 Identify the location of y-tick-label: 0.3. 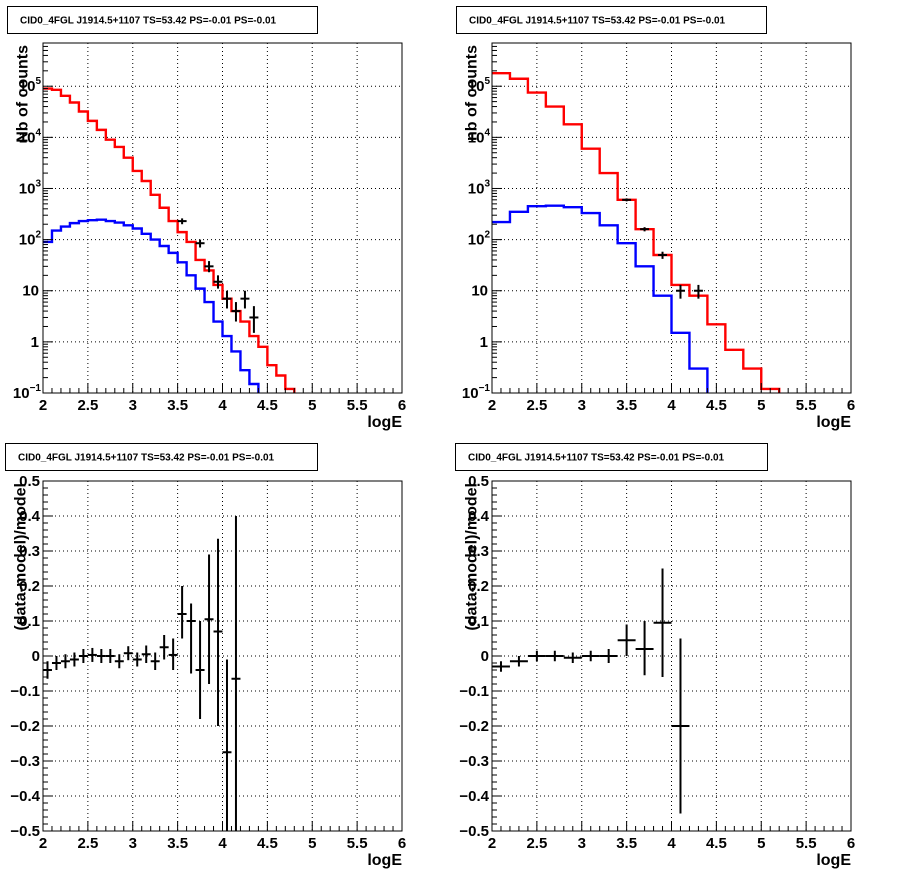
(29, 551).